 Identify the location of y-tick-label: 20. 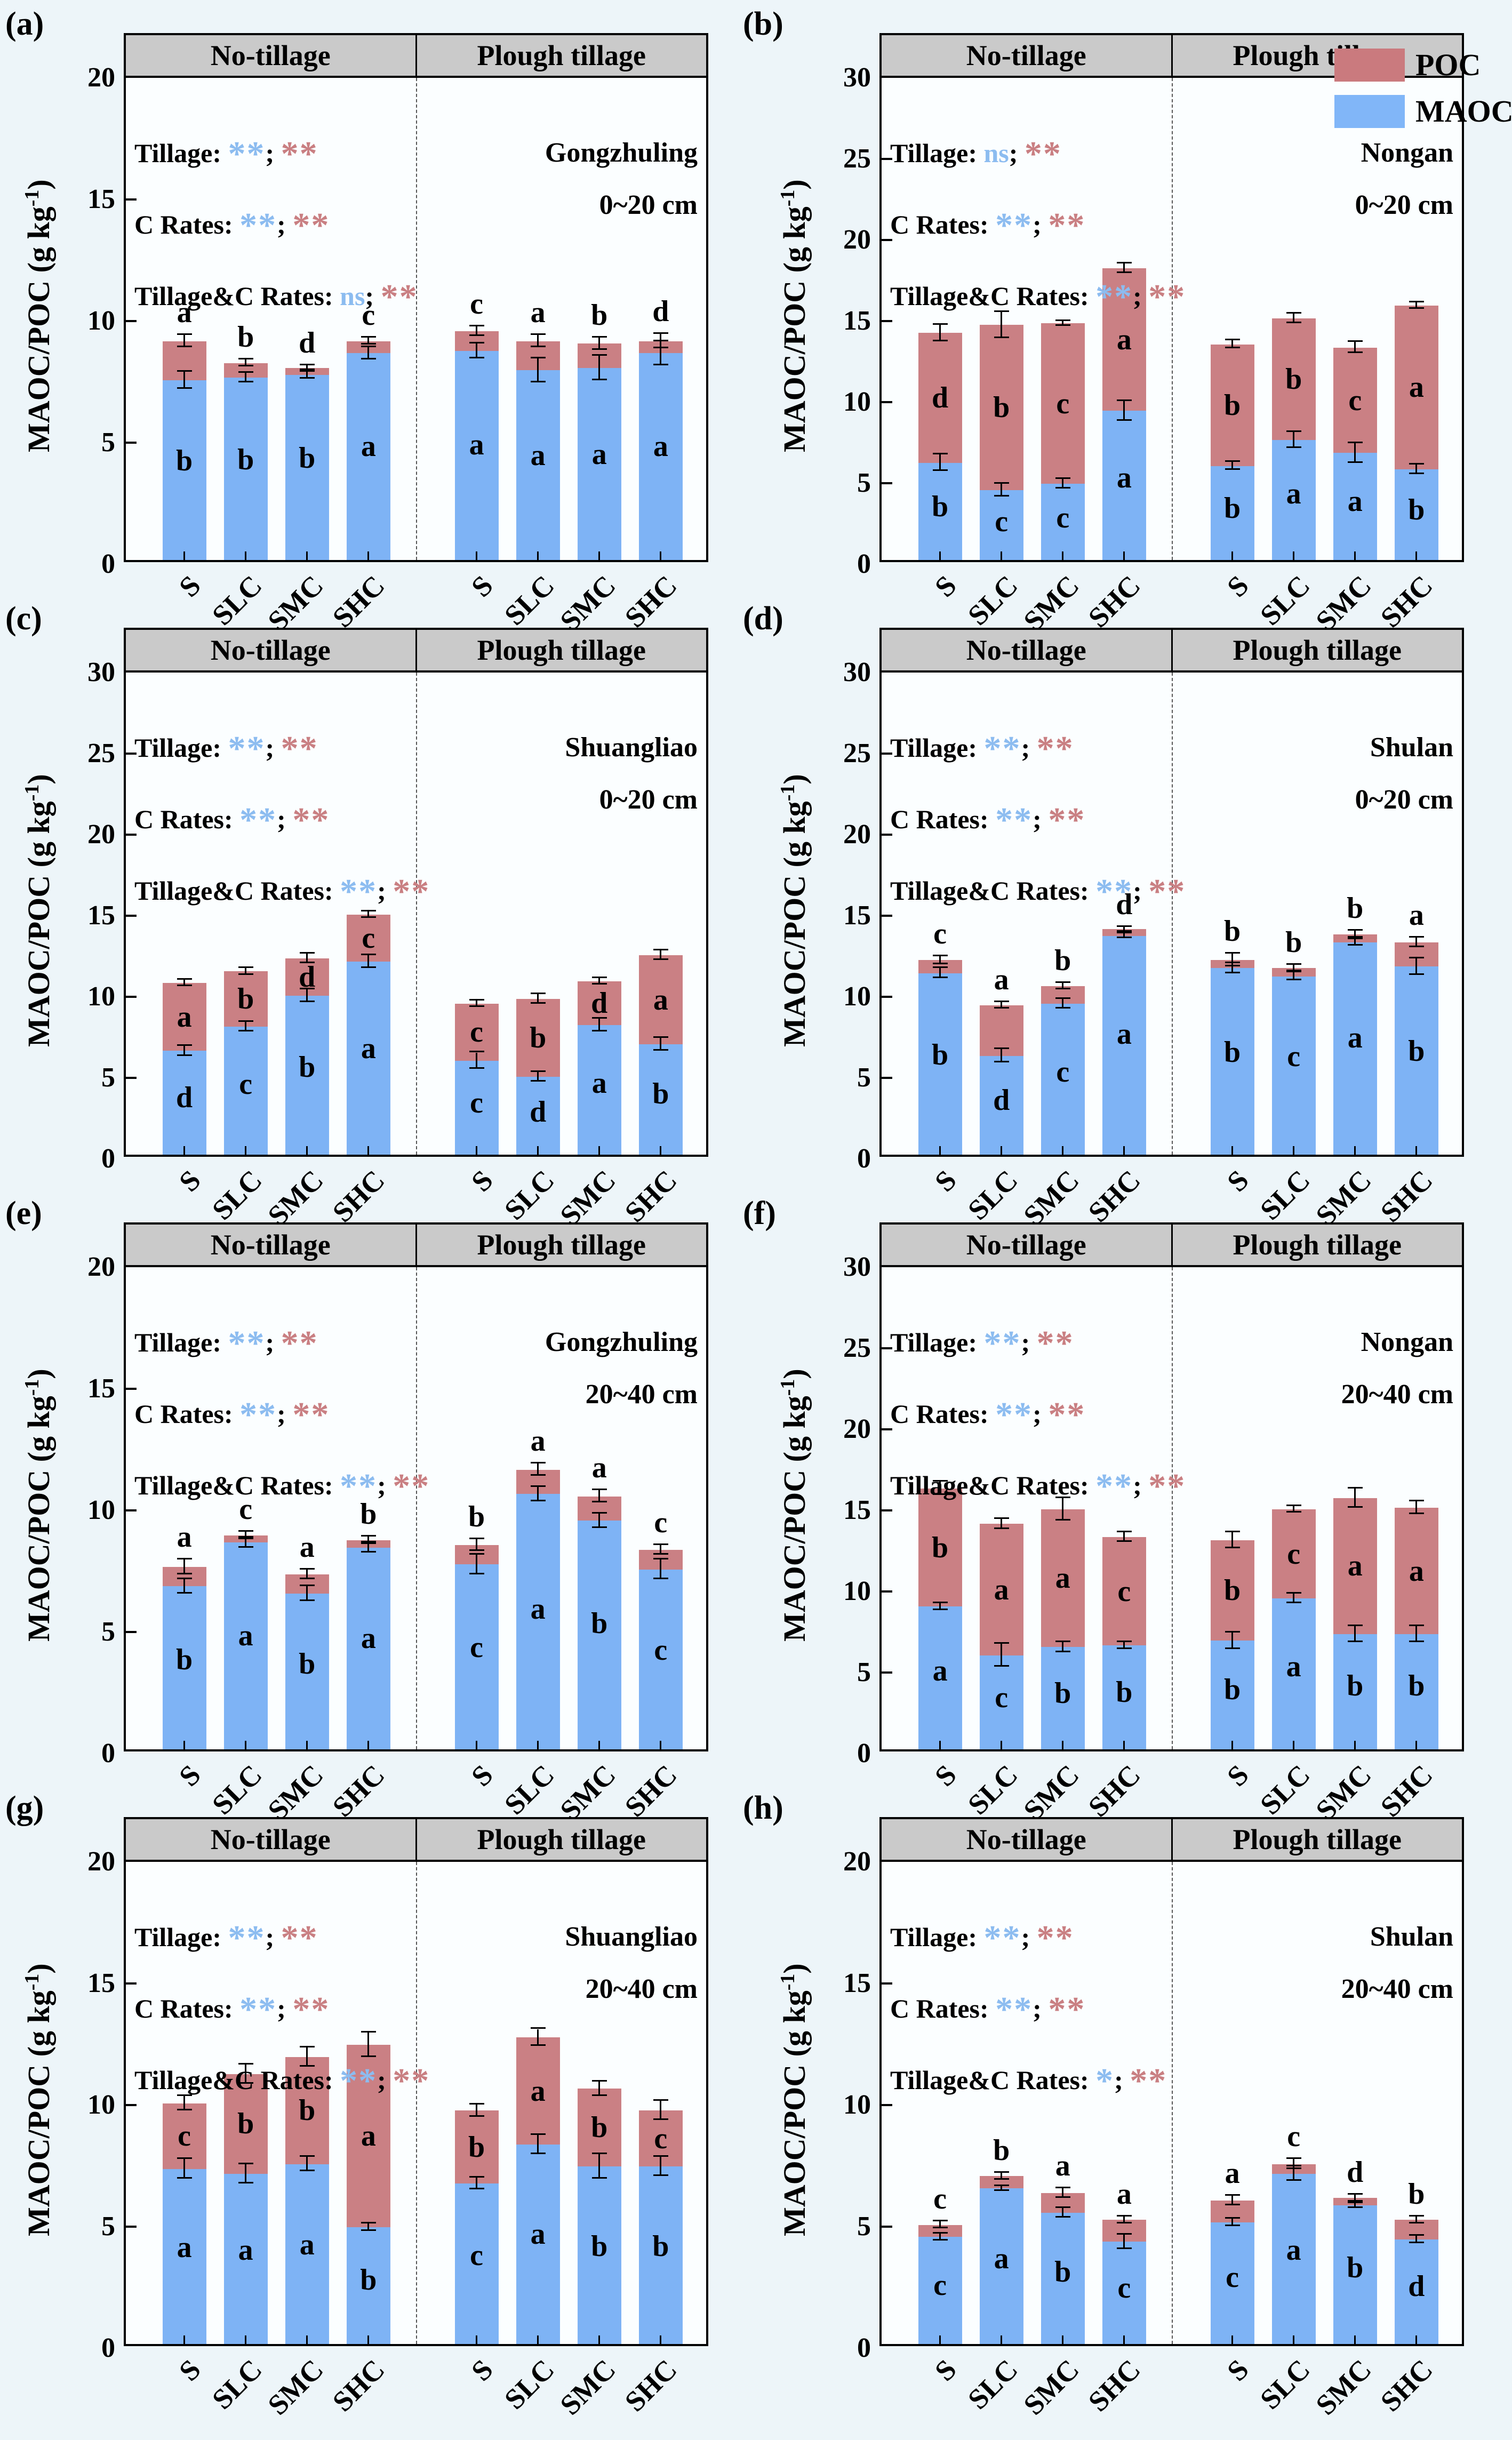
(101, 834).